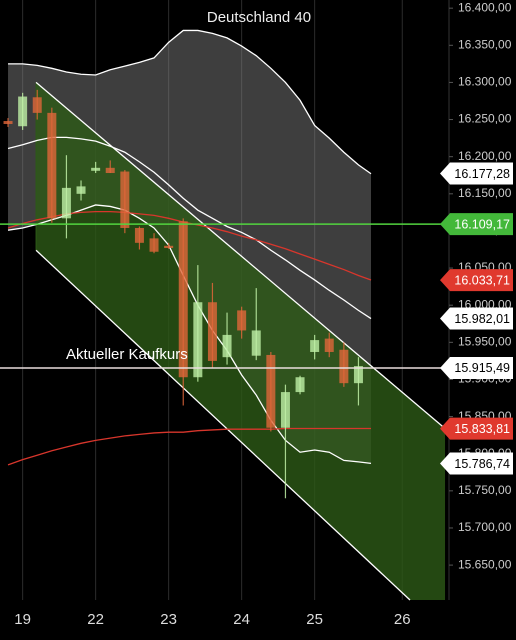 This screenshot has width=516, height=640. I want to click on chart-title: Deutschland 40, so click(259, 17).